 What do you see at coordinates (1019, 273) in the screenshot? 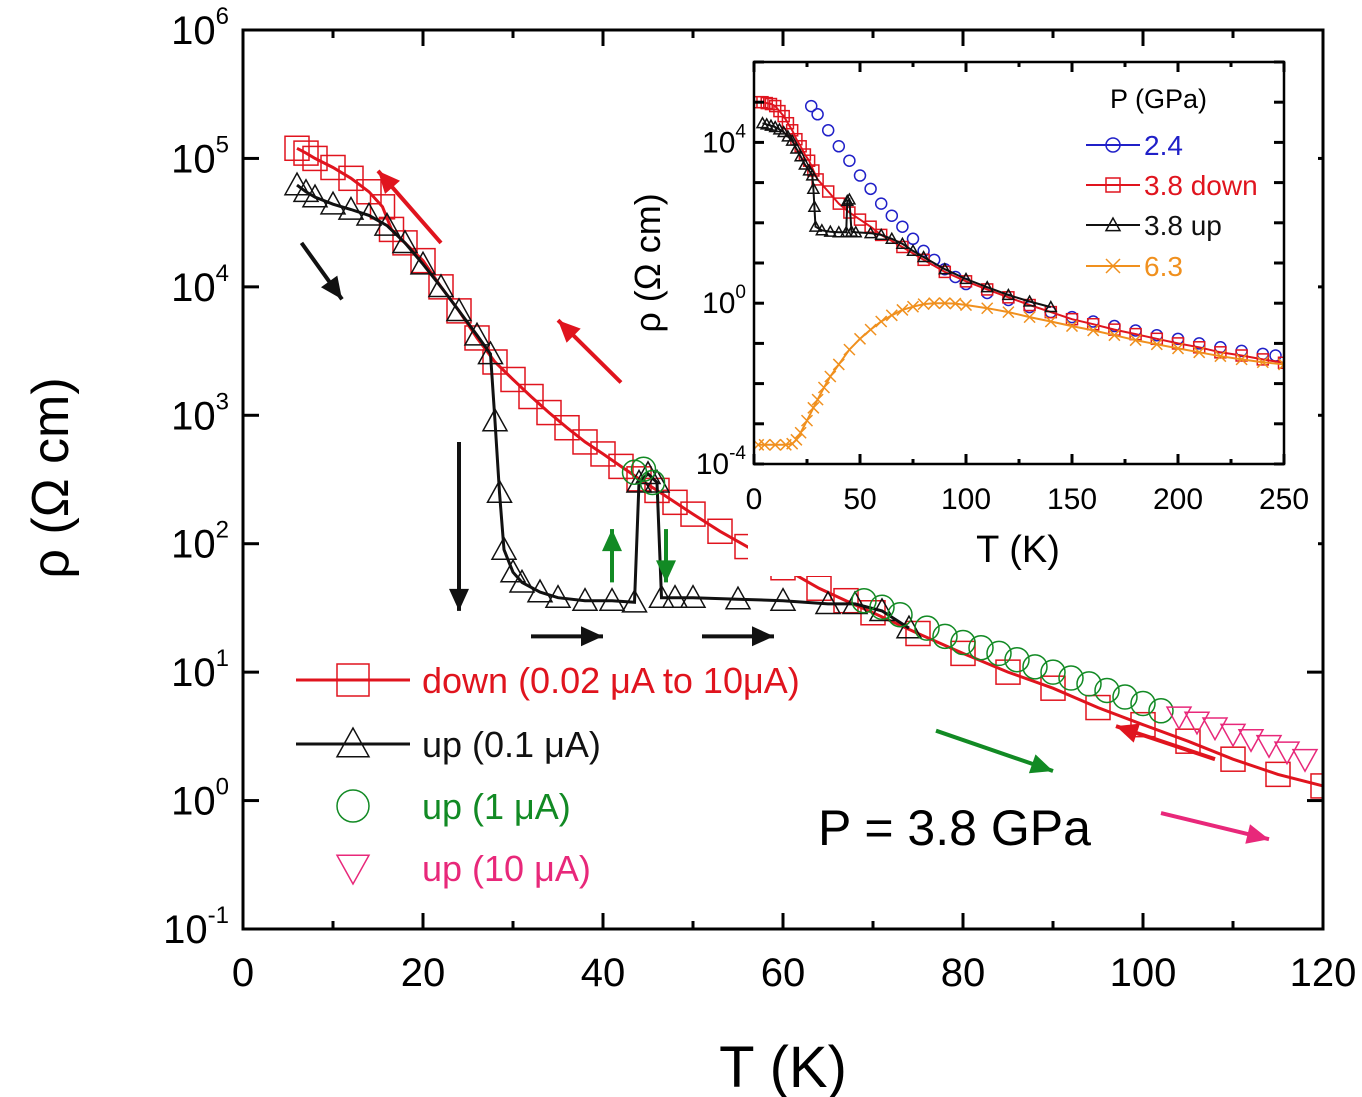
I see `inset-series-group` at bounding box center [1019, 273].